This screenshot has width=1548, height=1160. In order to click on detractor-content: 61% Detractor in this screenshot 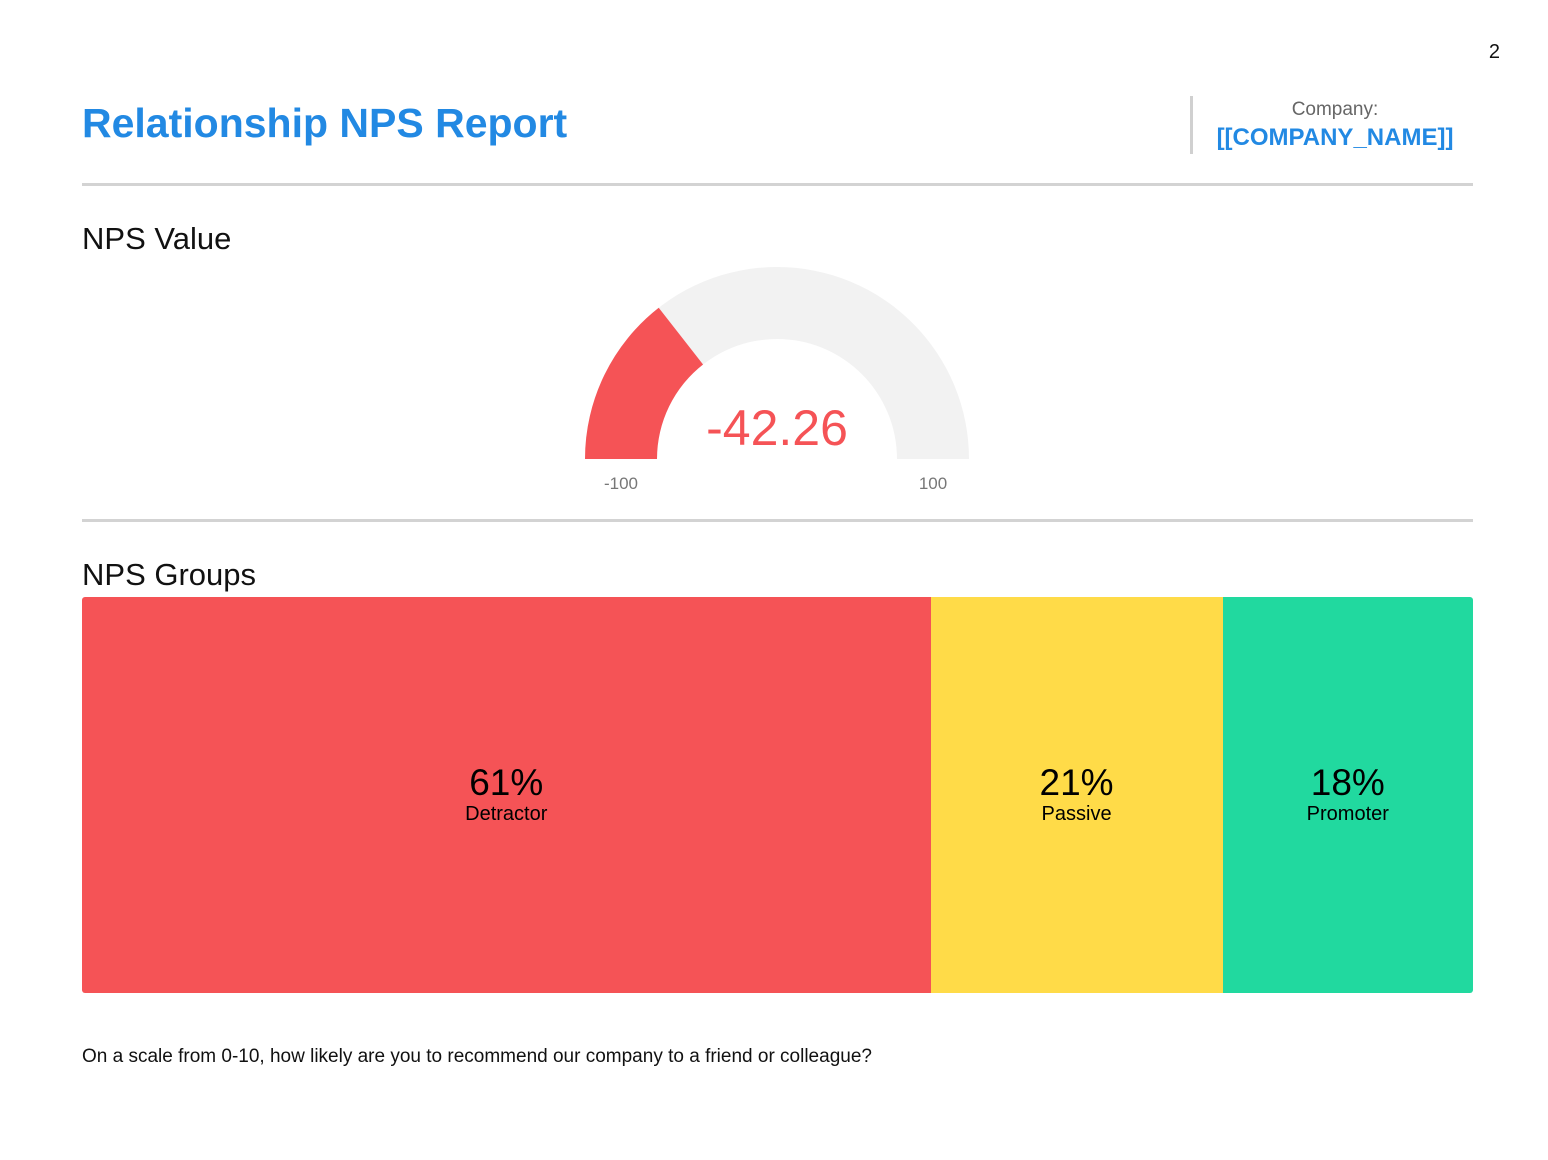, I will do `click(506, 794)`.